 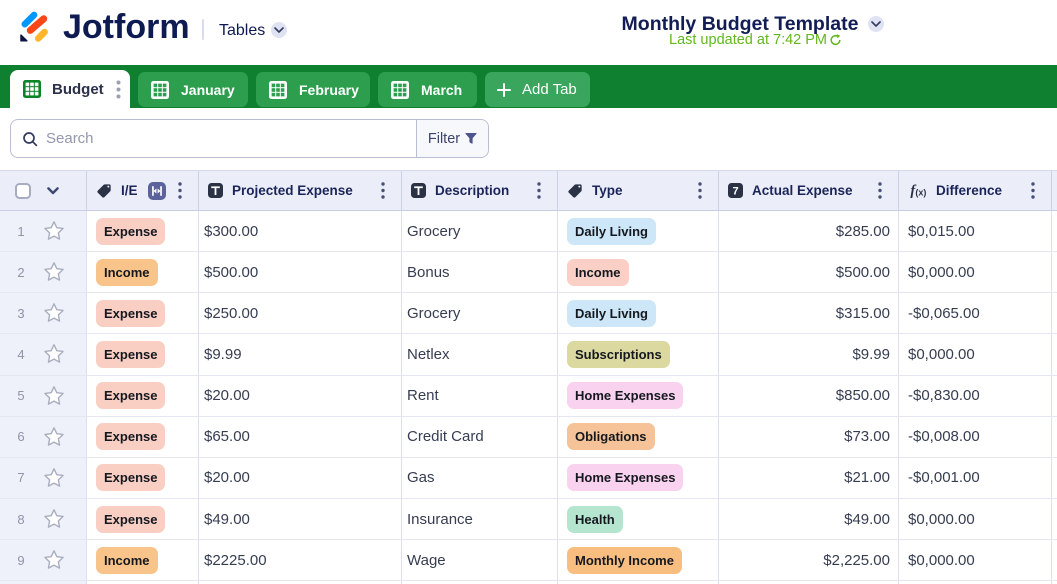 What do you see at coordinates (913, 190) in the screenshot?
I see `svg-text: f` at bounding box center [913, 190].